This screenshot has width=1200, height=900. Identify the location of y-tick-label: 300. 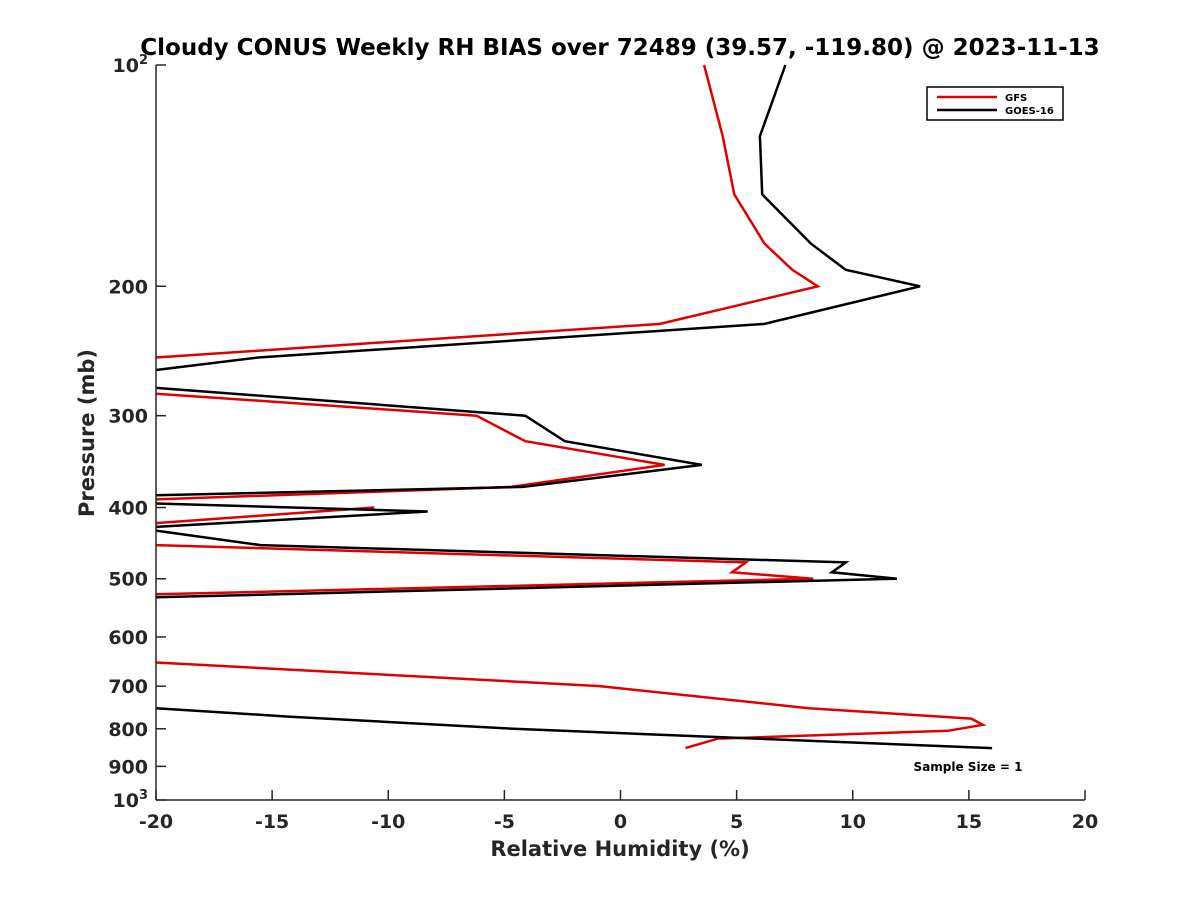
(128, 417).